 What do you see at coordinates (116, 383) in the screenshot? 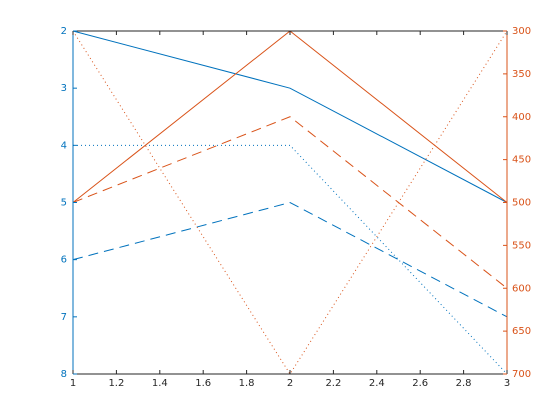
I see `x-tick-label: 1.2` at bounding box center [116, 383].